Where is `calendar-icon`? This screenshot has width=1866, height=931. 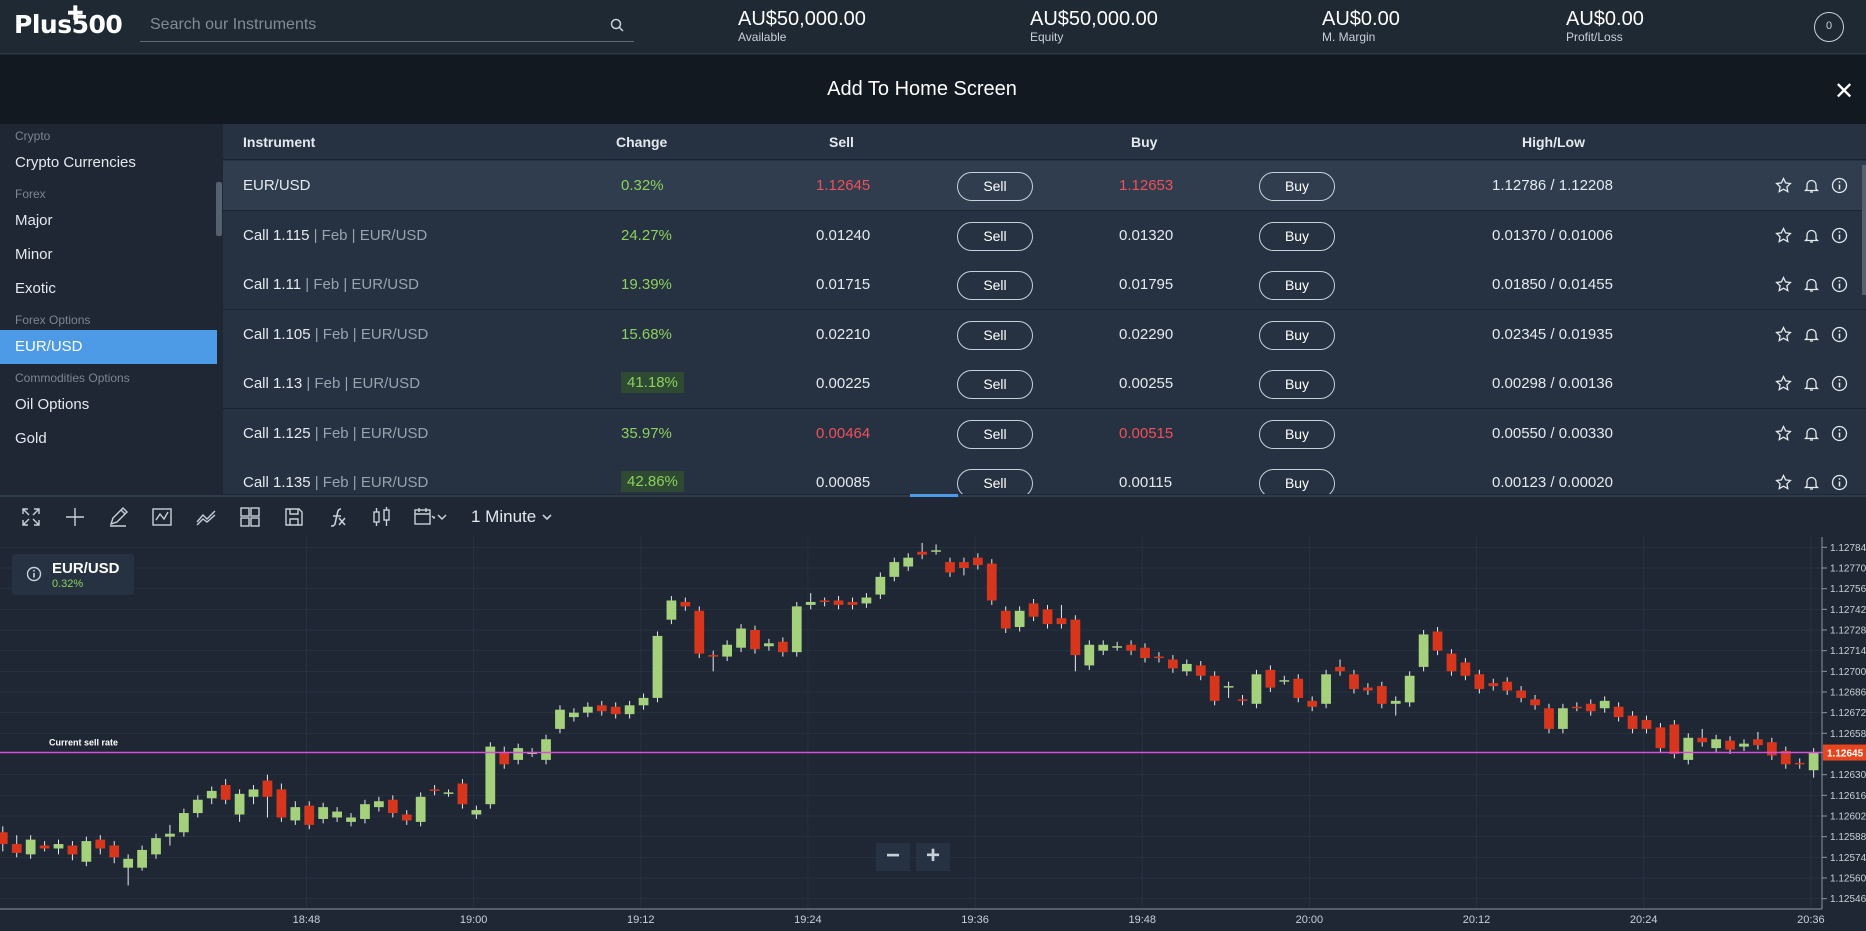
calendar-icon is located at coordinates (424, 517).